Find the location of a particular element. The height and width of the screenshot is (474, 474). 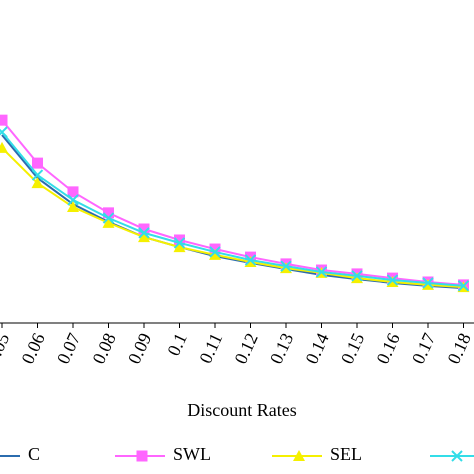

x-tick-label: 0.1 is located at coordinates (177, 344).